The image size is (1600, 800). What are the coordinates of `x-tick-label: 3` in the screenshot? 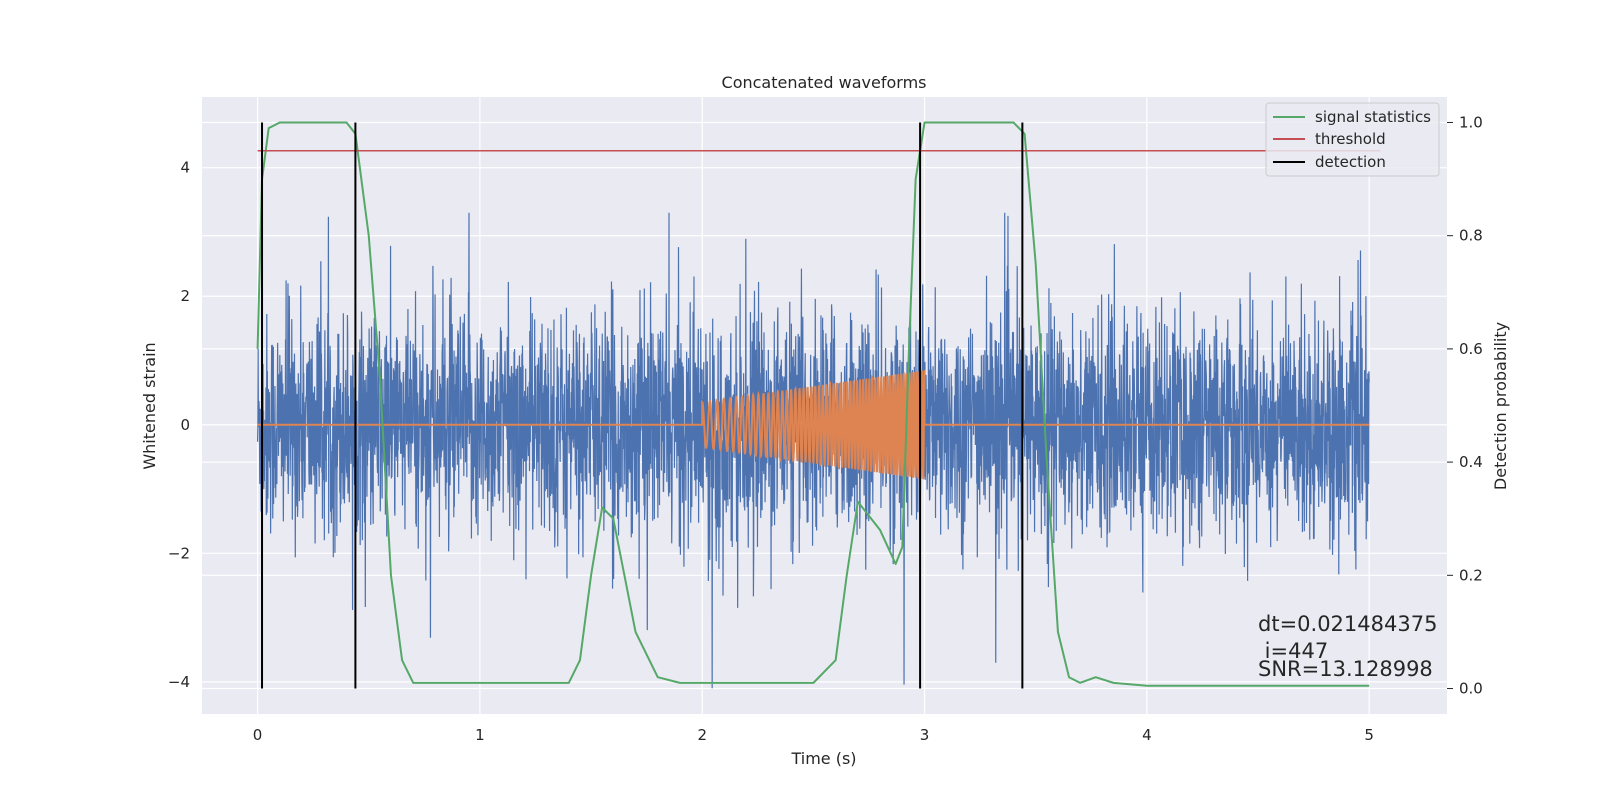 It's located at (925, 735).